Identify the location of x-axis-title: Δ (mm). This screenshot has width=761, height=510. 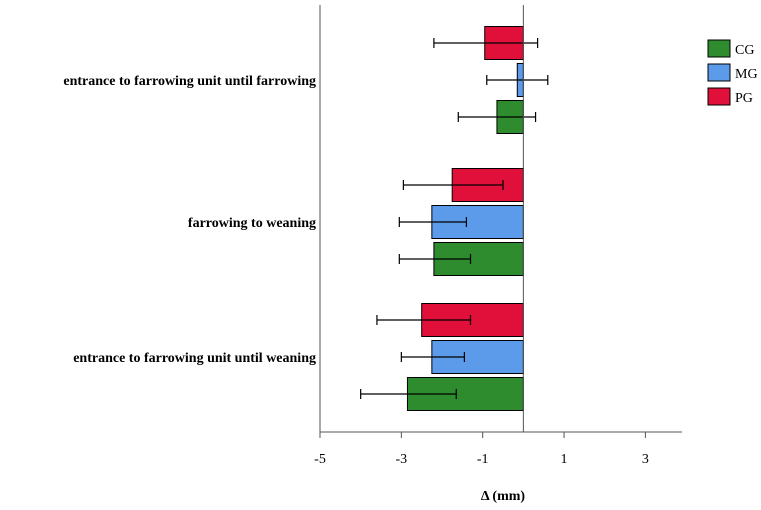
(503, 496).